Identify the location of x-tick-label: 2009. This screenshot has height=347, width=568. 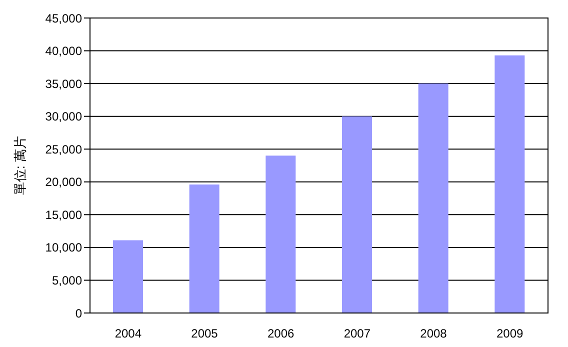
(510, 333).